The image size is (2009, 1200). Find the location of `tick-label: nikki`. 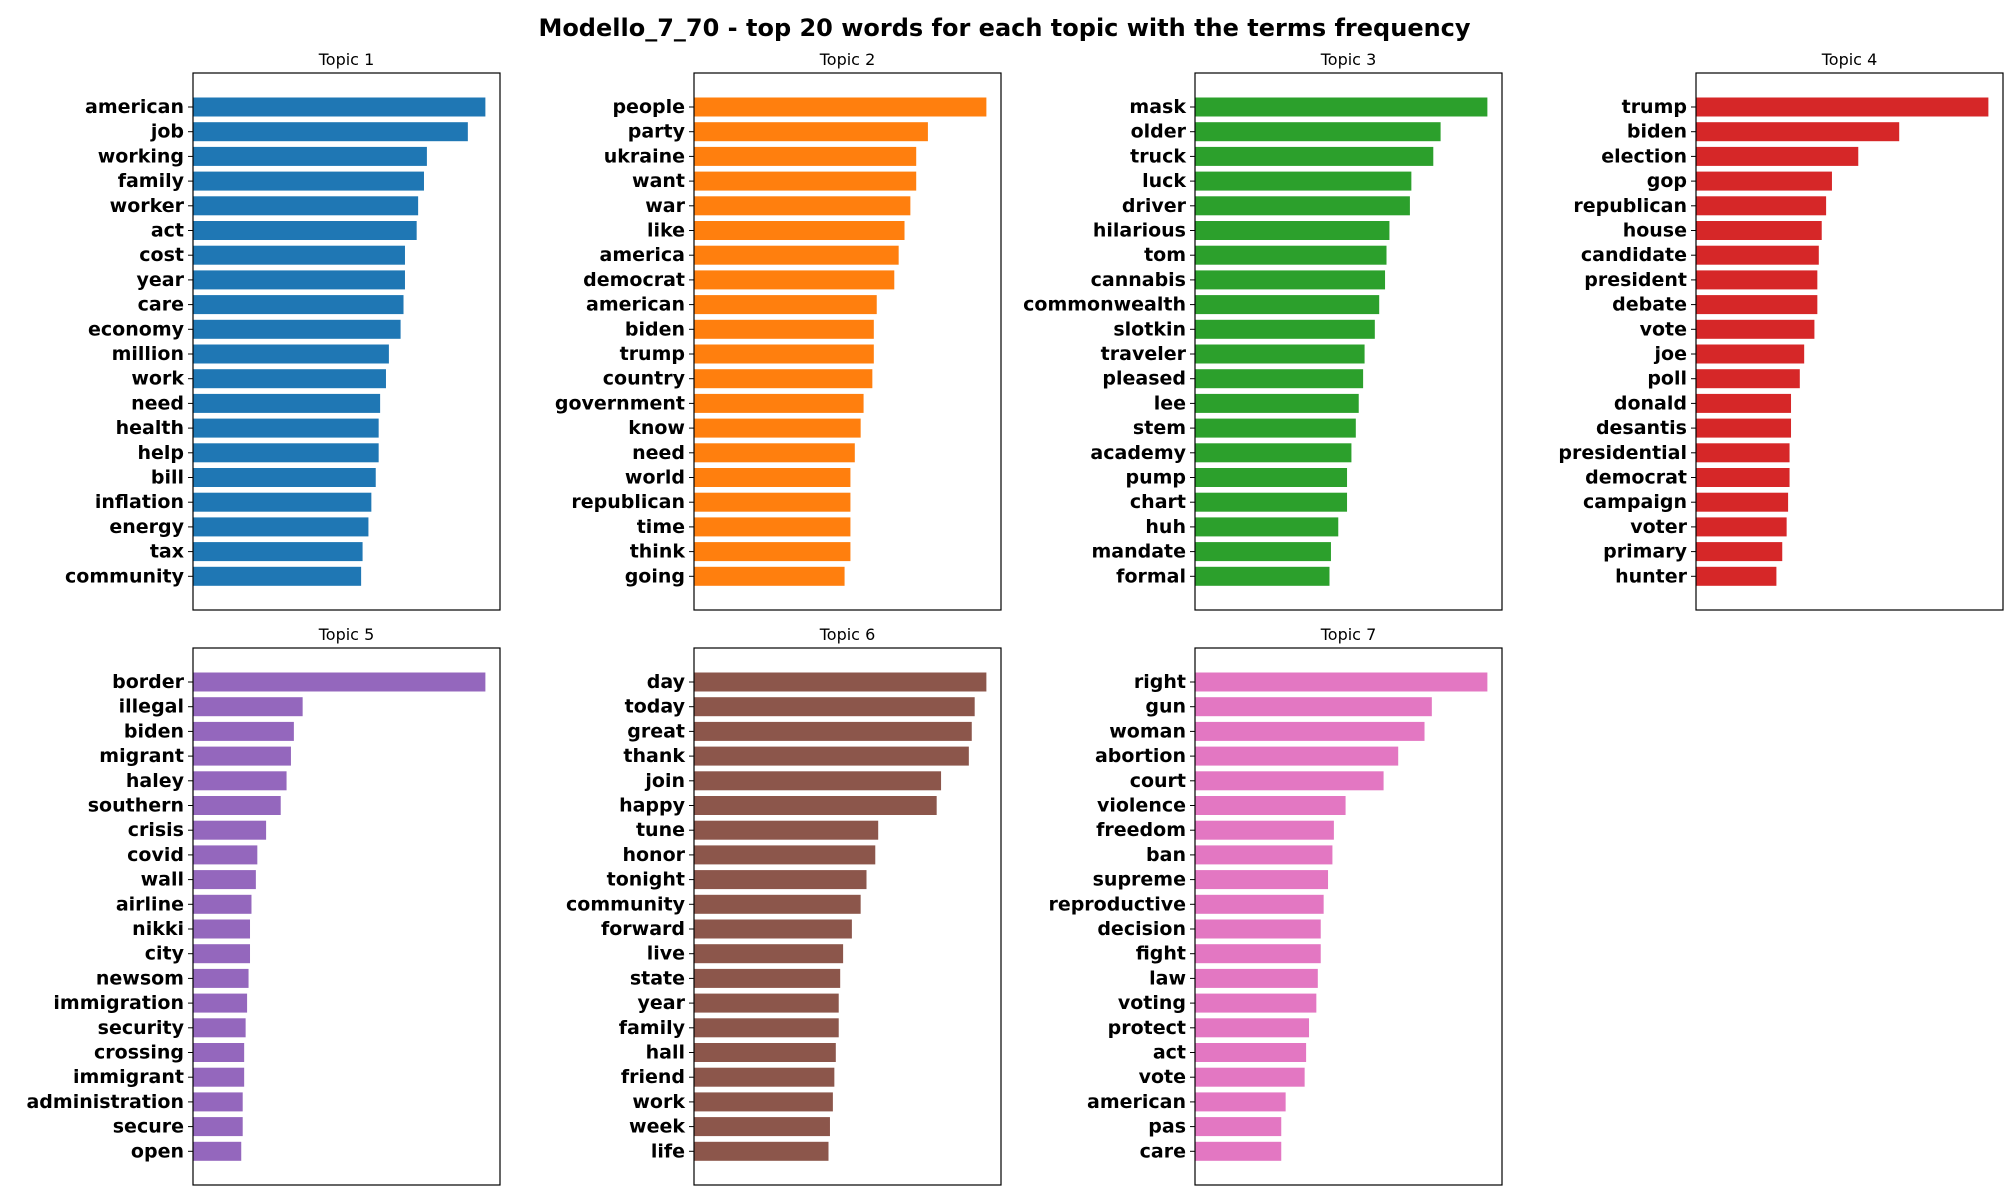

tick-label: nikki is located at coordinates (158, 929).